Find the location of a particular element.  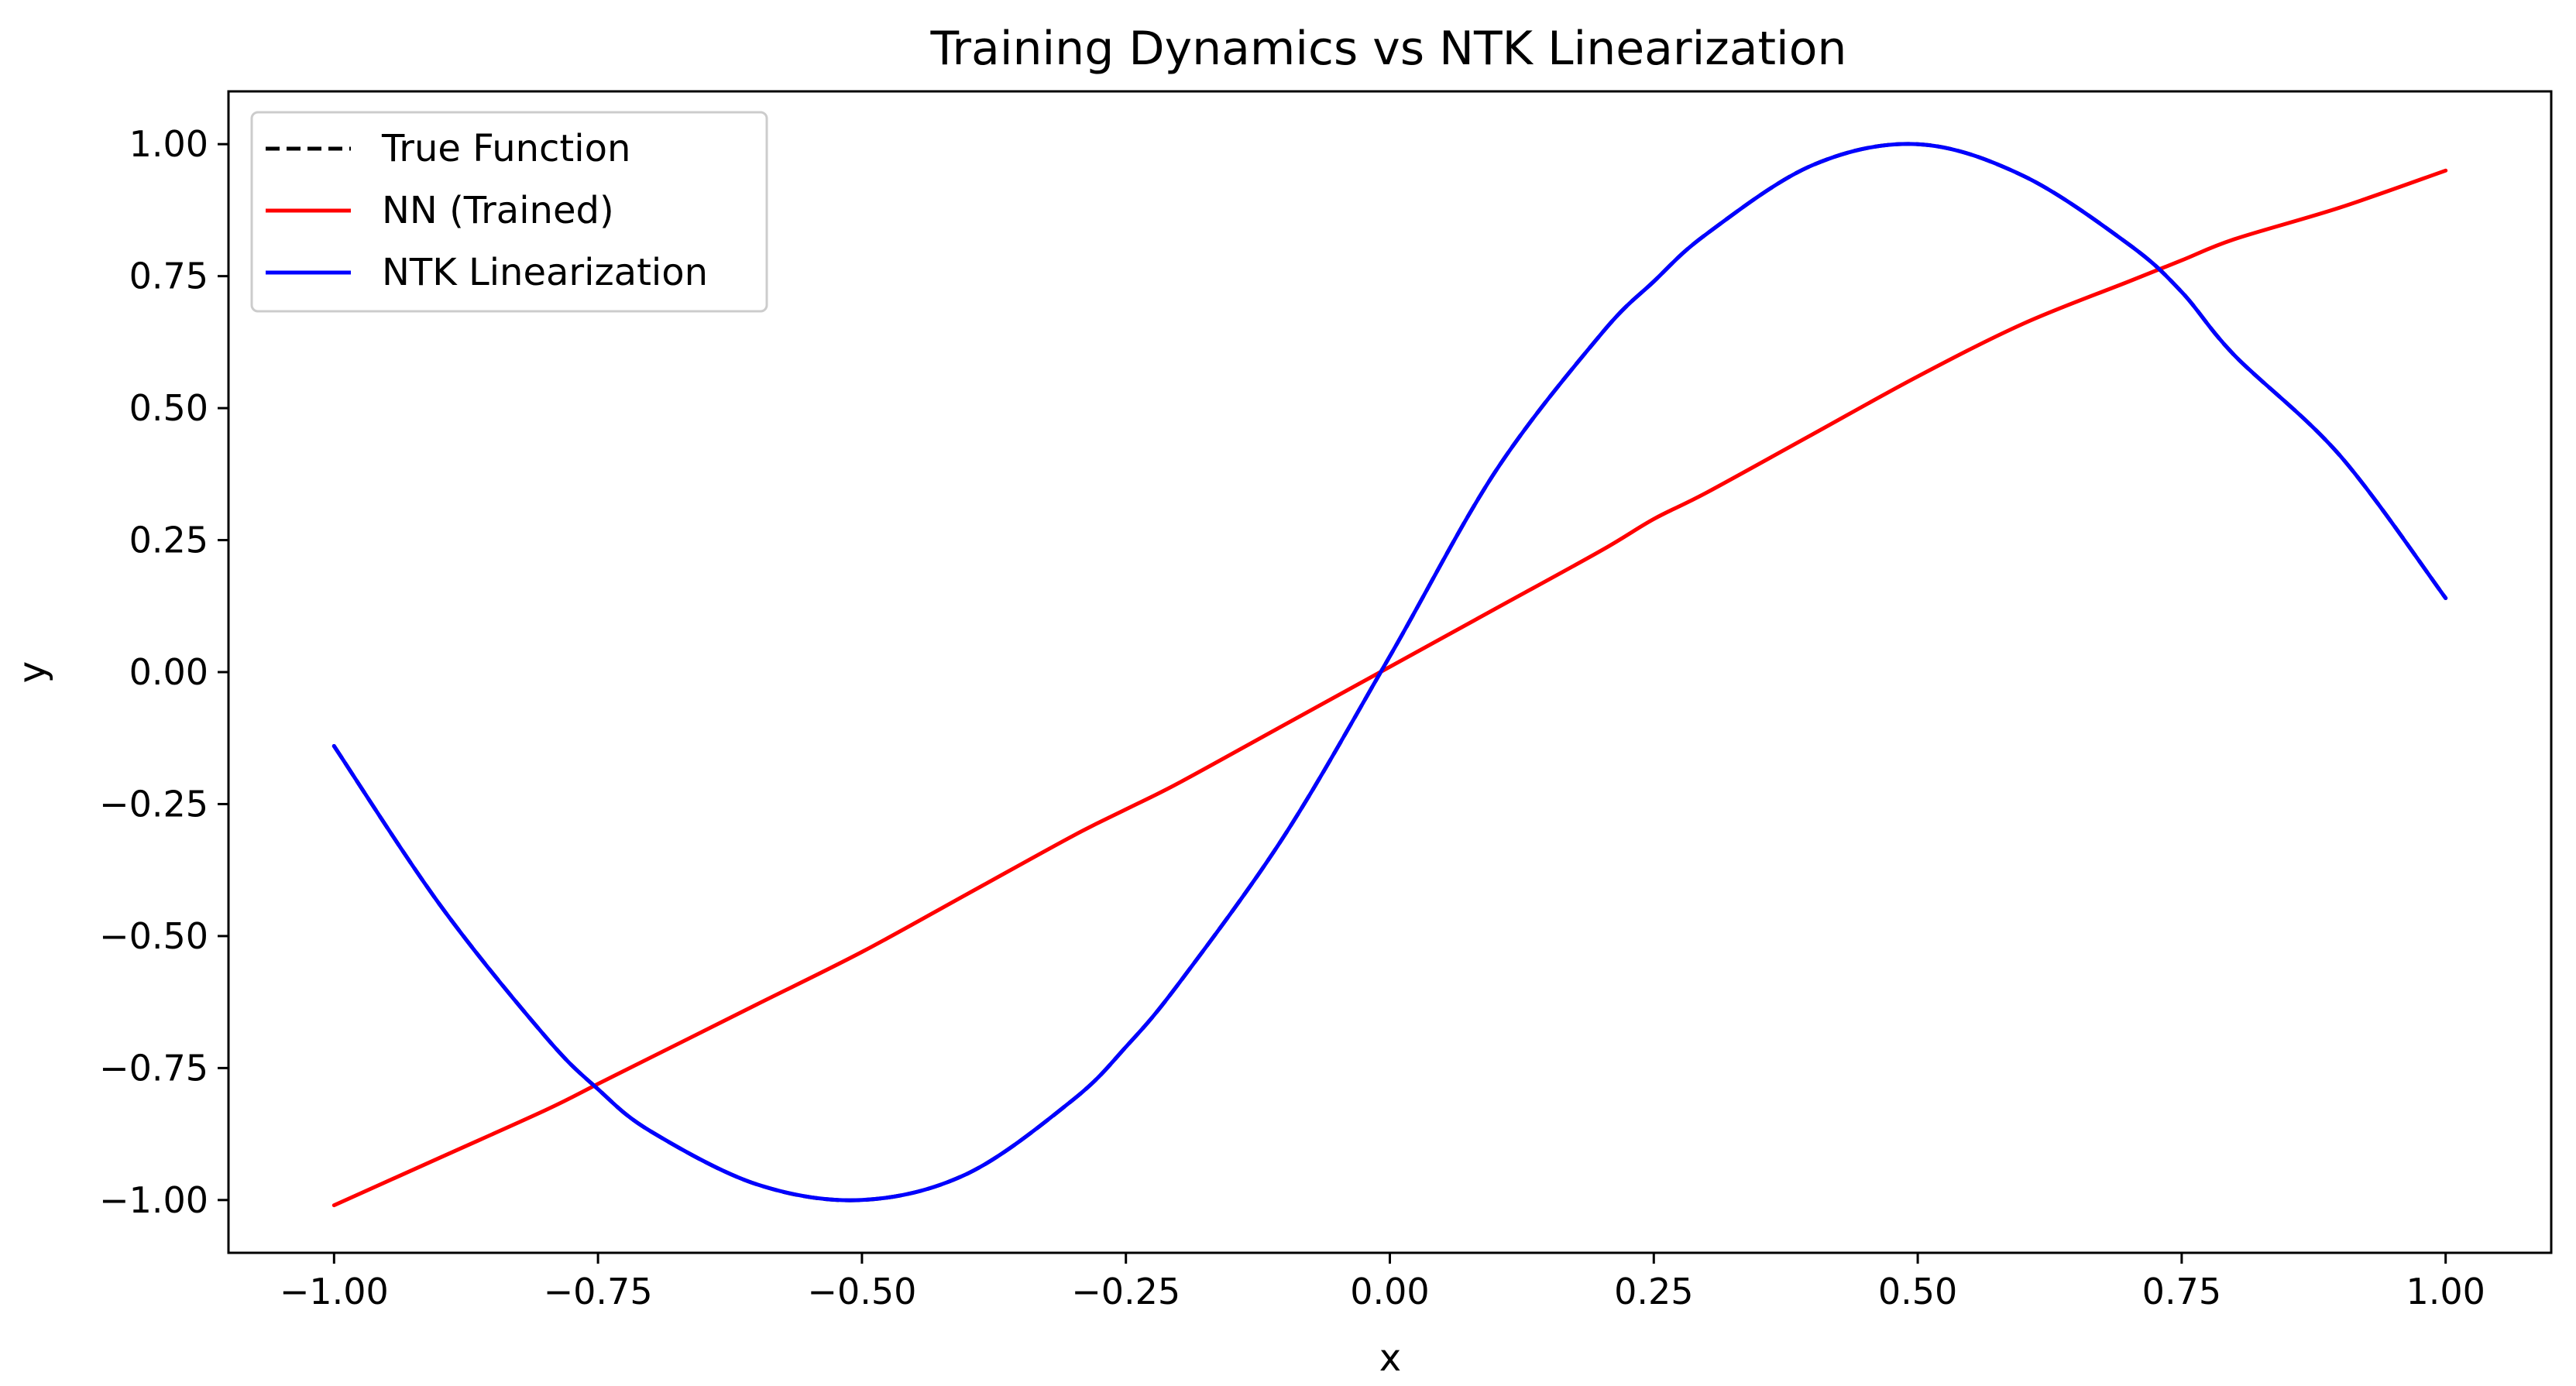

x-axis: −1.00 −0.75 −0.50 −0.25 0.00 0.25 0.50 0.75 1.00 is located at coordinates (1382, 1282).